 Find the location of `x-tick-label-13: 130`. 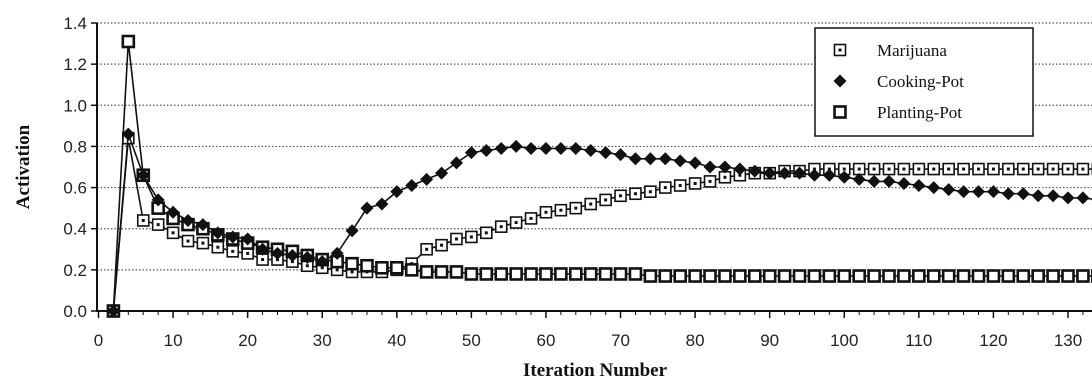

x-tick-label-13: 130 is located at coordinates (1068, 340).